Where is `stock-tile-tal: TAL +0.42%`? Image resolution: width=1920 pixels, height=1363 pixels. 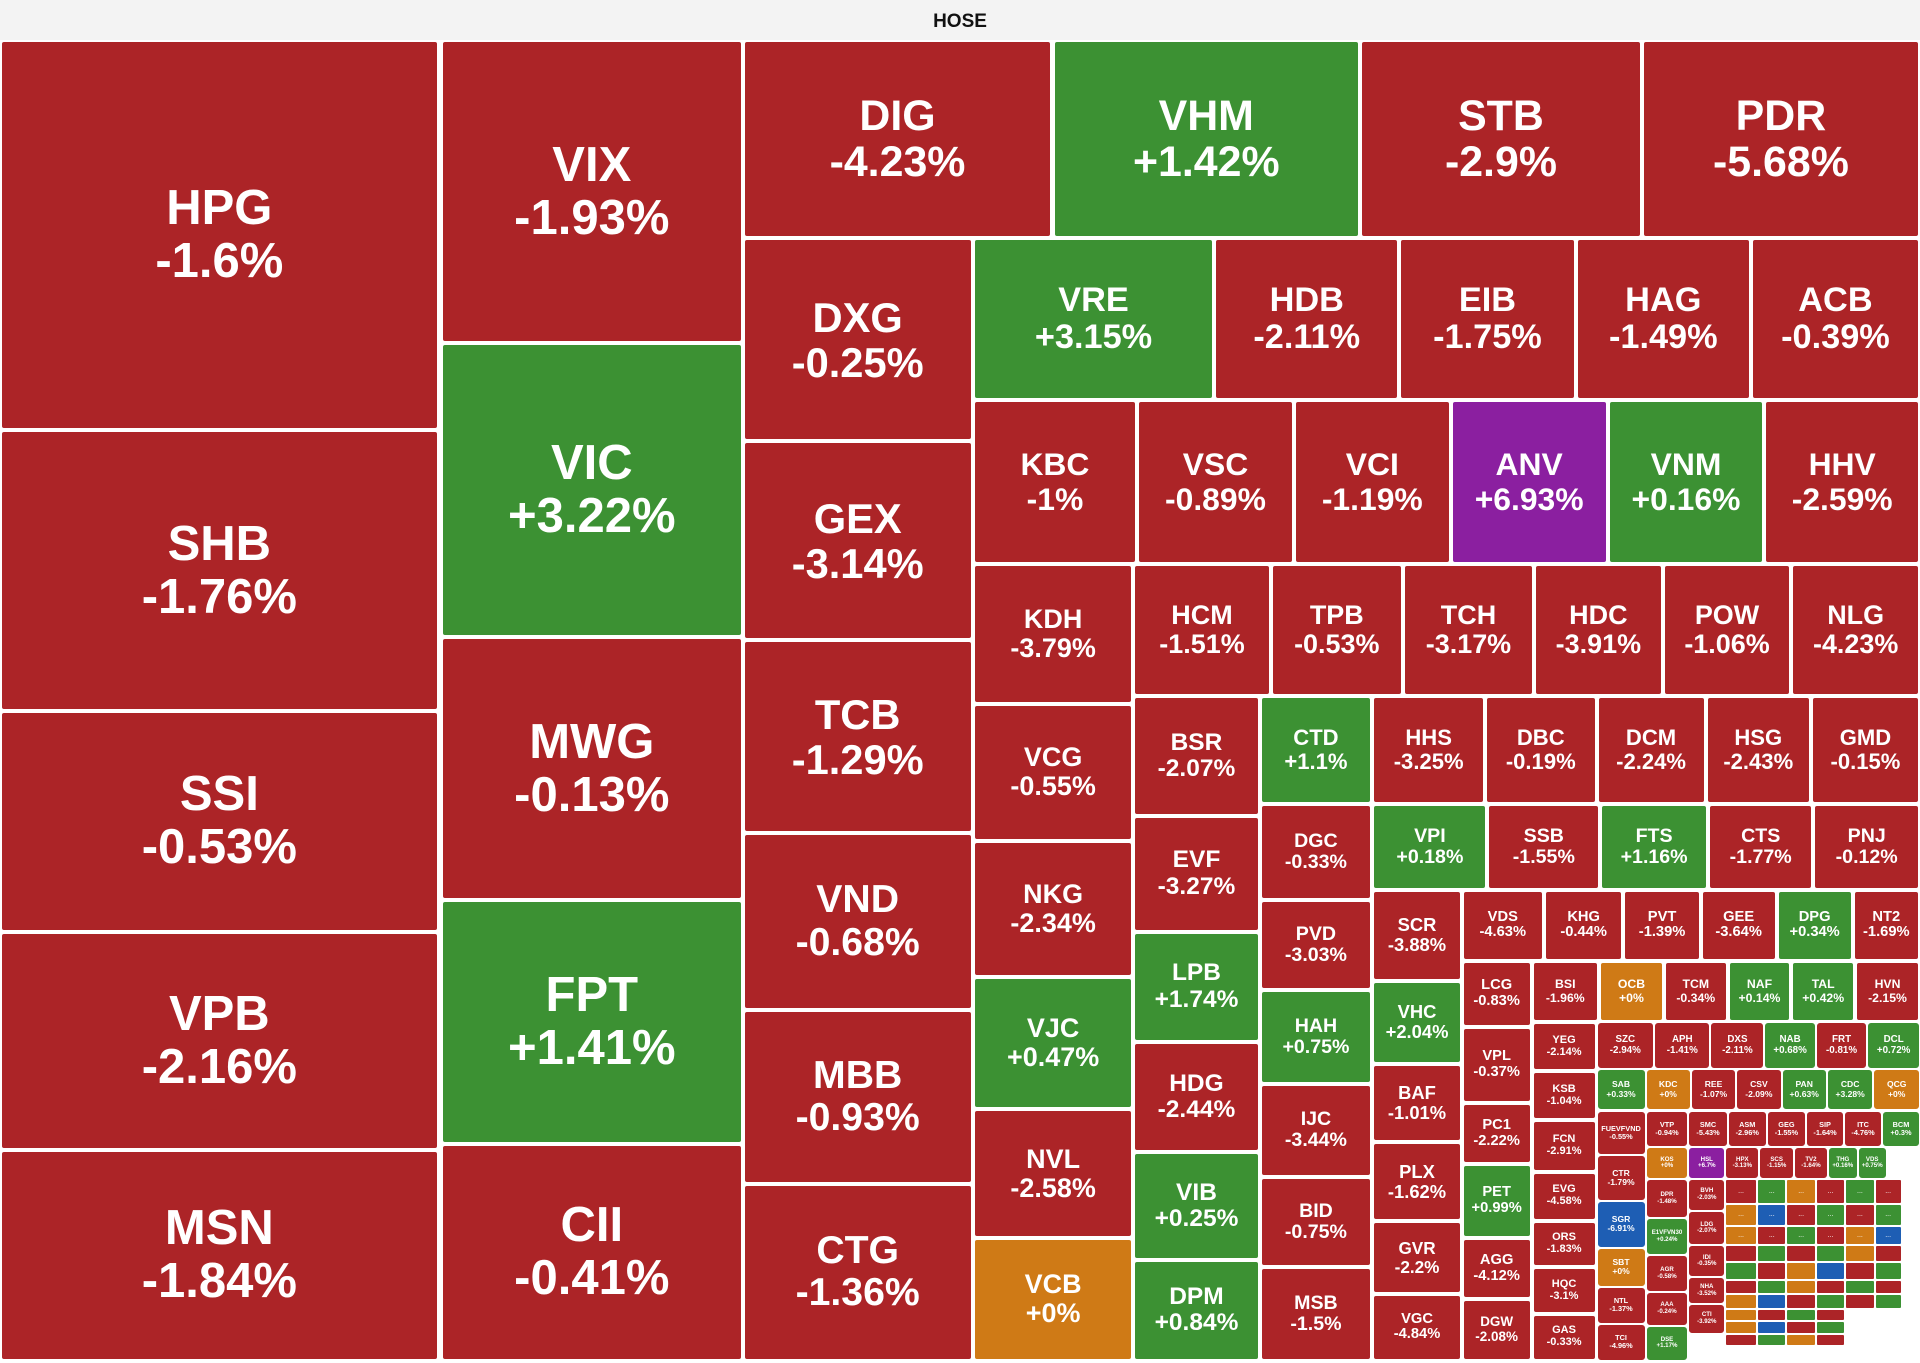
stock-tile-tal: TAL +0.42% is located at coordinates (1823, 991).